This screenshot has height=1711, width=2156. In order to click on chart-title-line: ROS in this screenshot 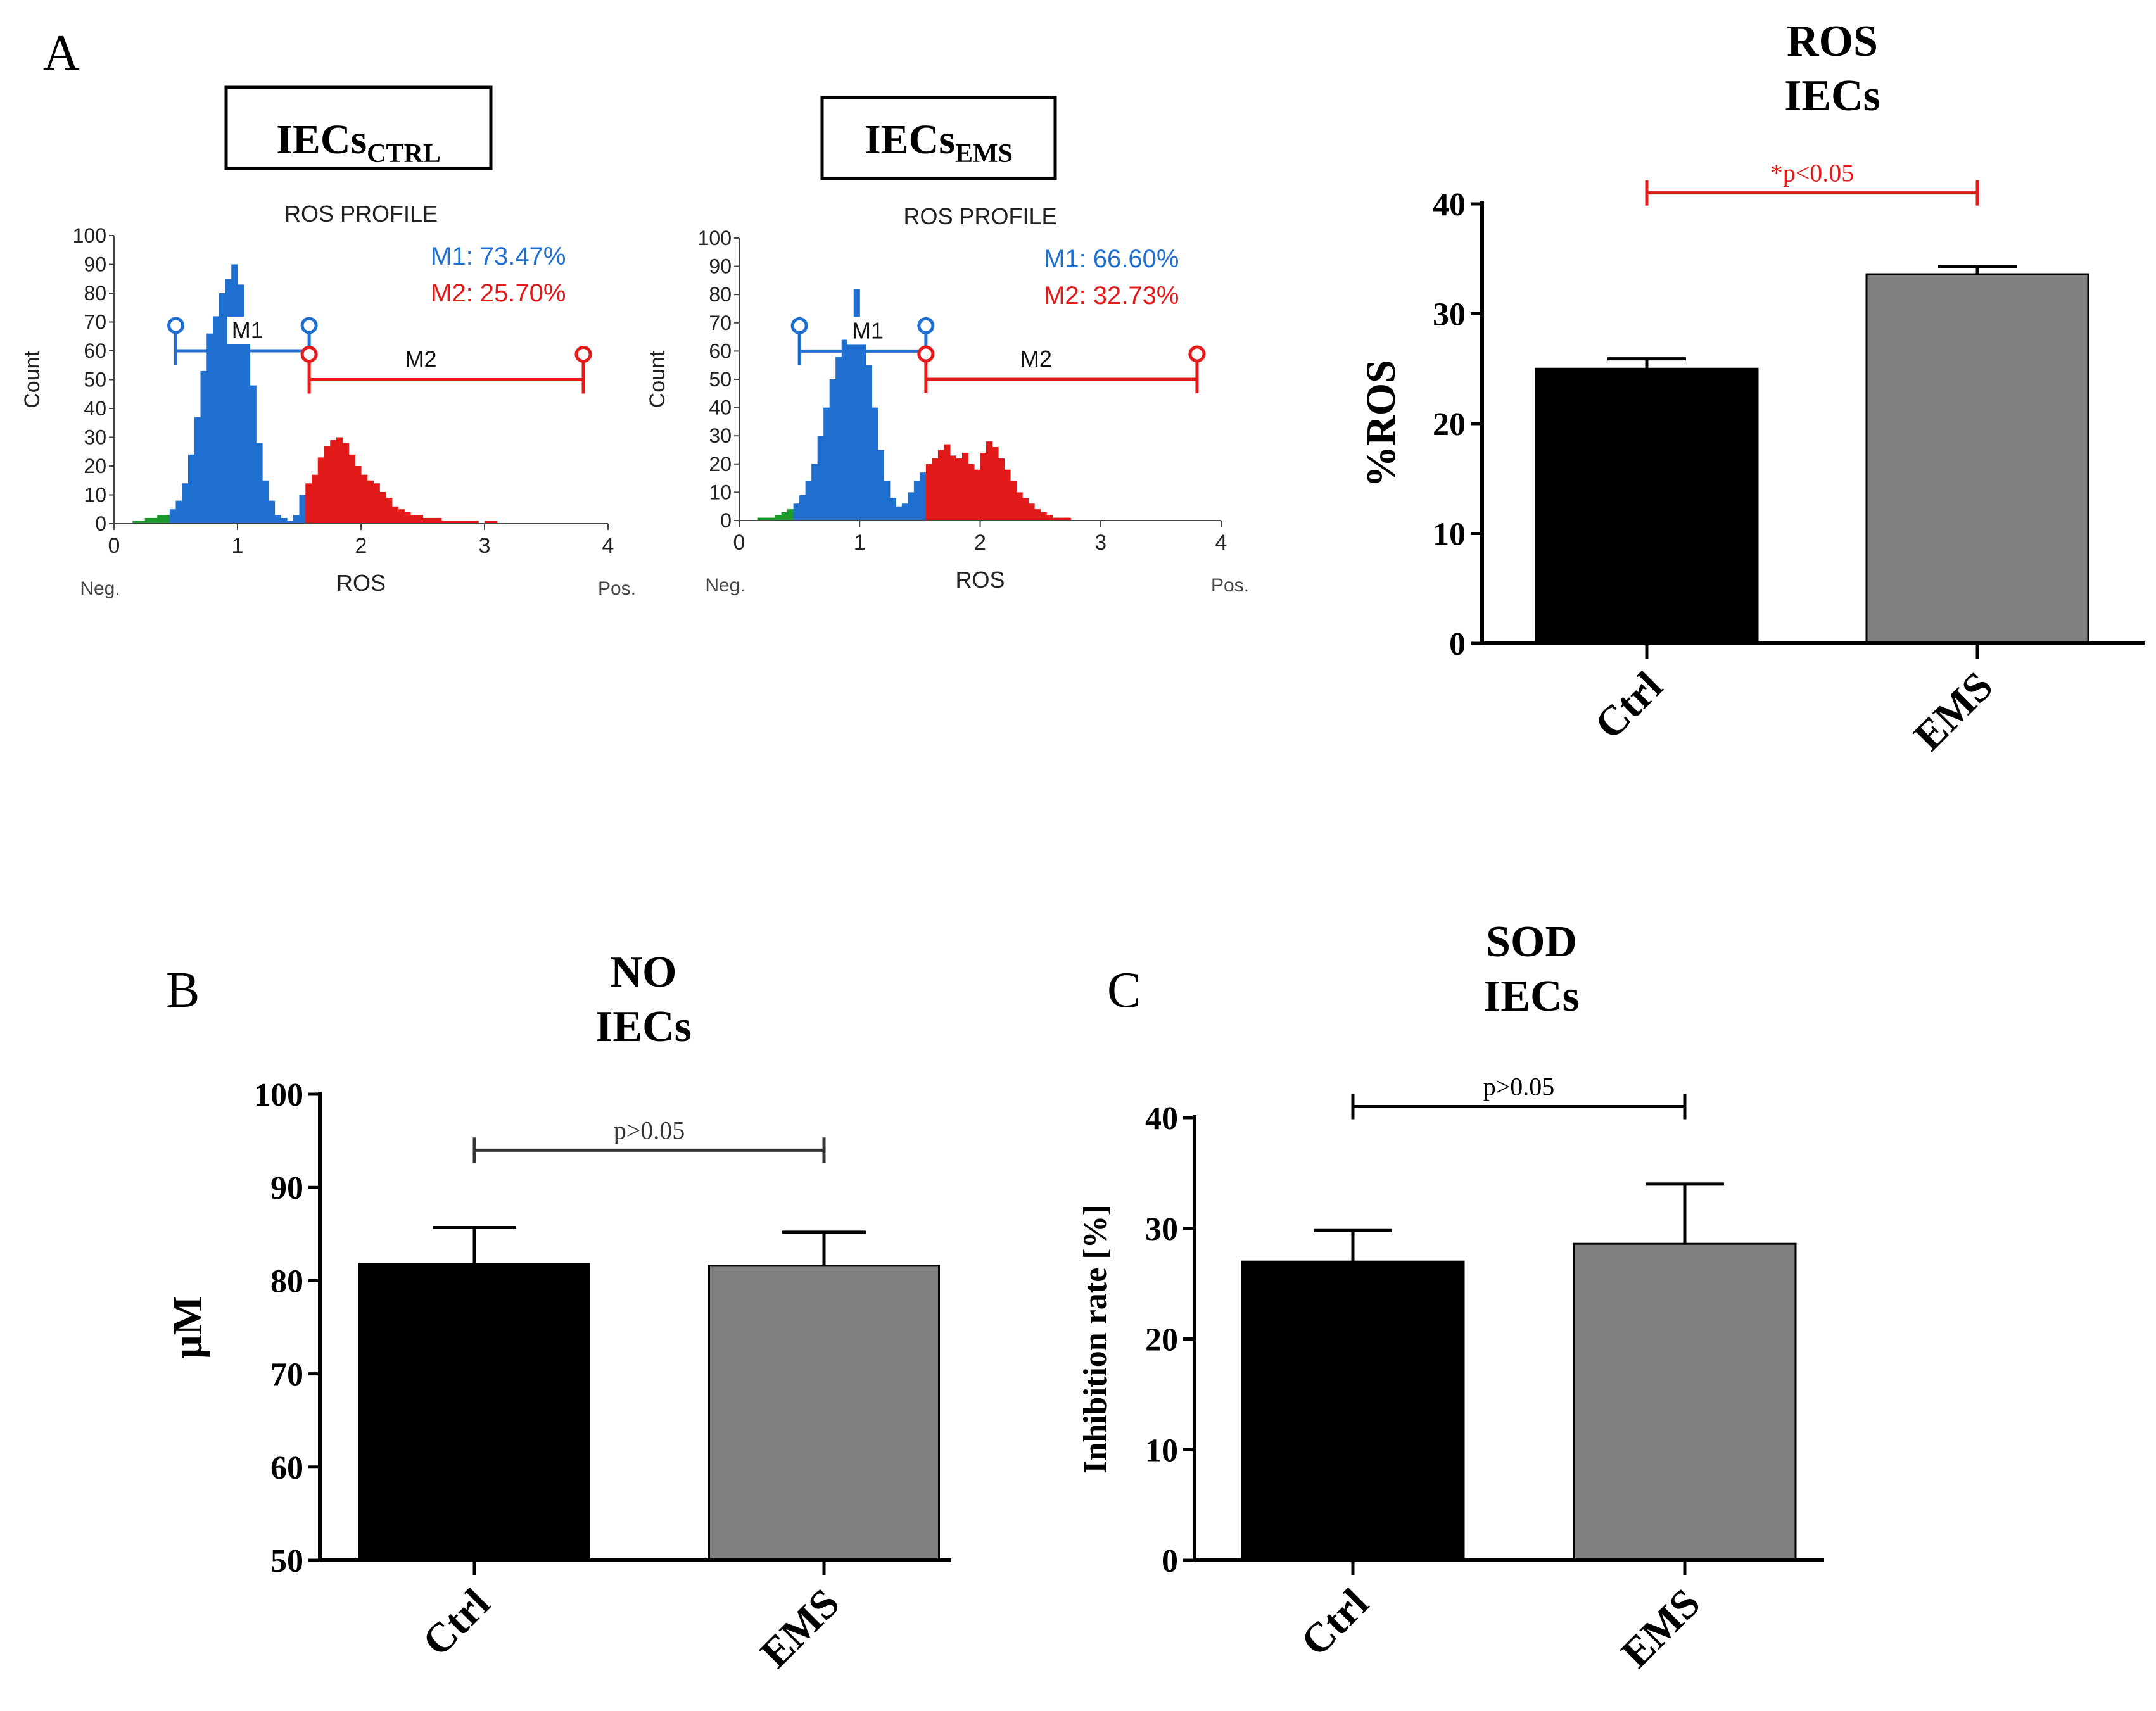, I will do `click(1832, 41)`.